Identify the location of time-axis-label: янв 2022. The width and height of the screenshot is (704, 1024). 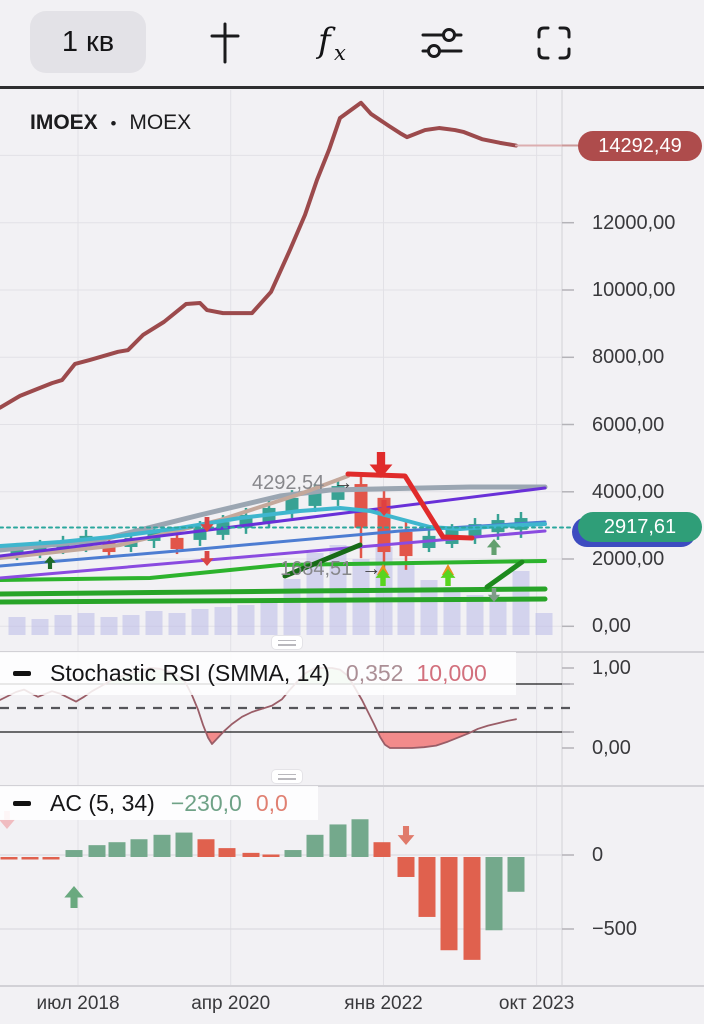
(383, 1003).